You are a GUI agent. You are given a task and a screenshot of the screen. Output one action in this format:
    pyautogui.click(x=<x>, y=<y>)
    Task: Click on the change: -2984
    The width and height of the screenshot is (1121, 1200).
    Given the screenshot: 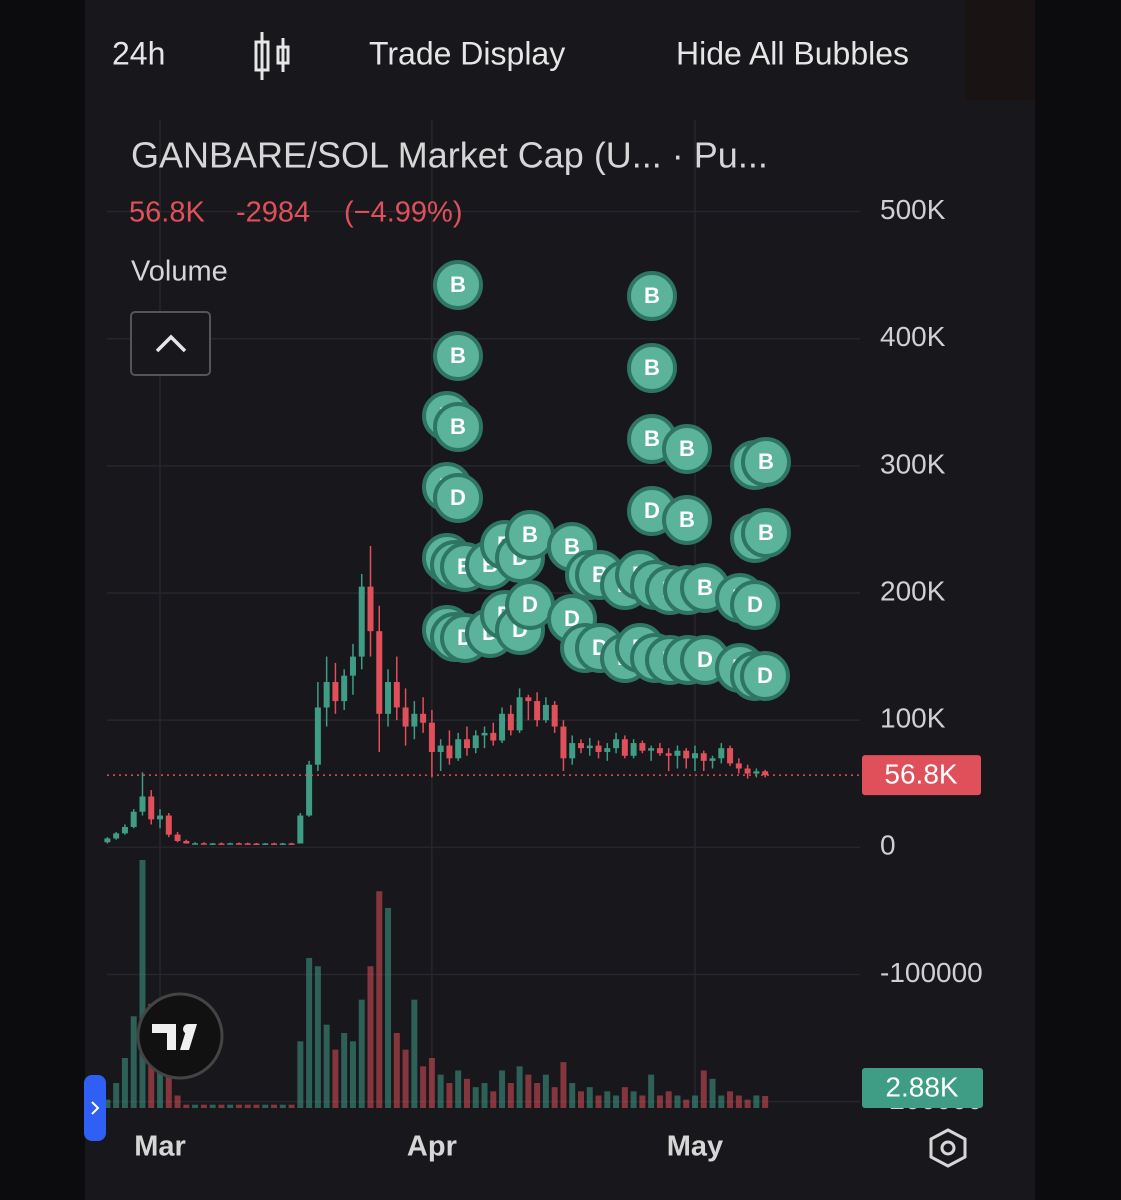 What is the action you would take?
    pyautogui.click(x=273, y=213)
    